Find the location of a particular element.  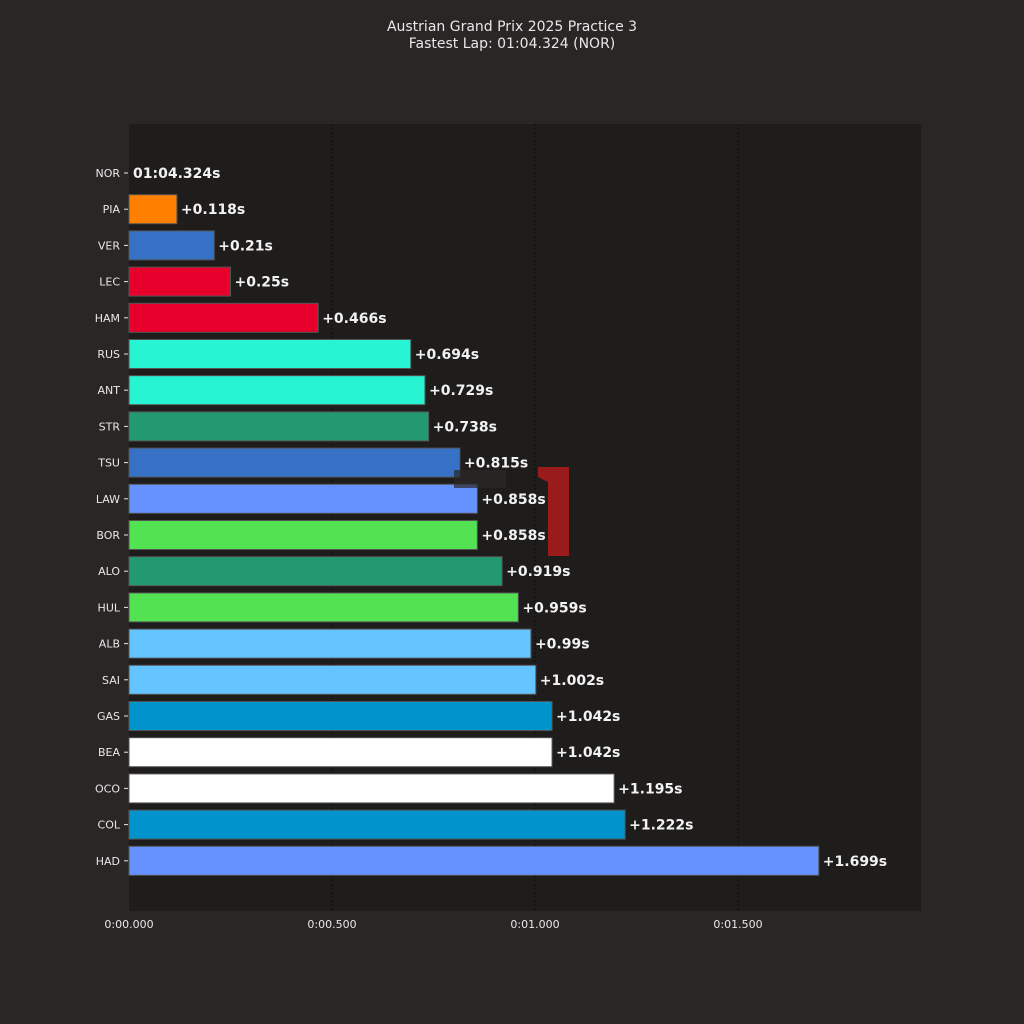

bar-value-label: +0.21s is located at coordinates (245, 246).